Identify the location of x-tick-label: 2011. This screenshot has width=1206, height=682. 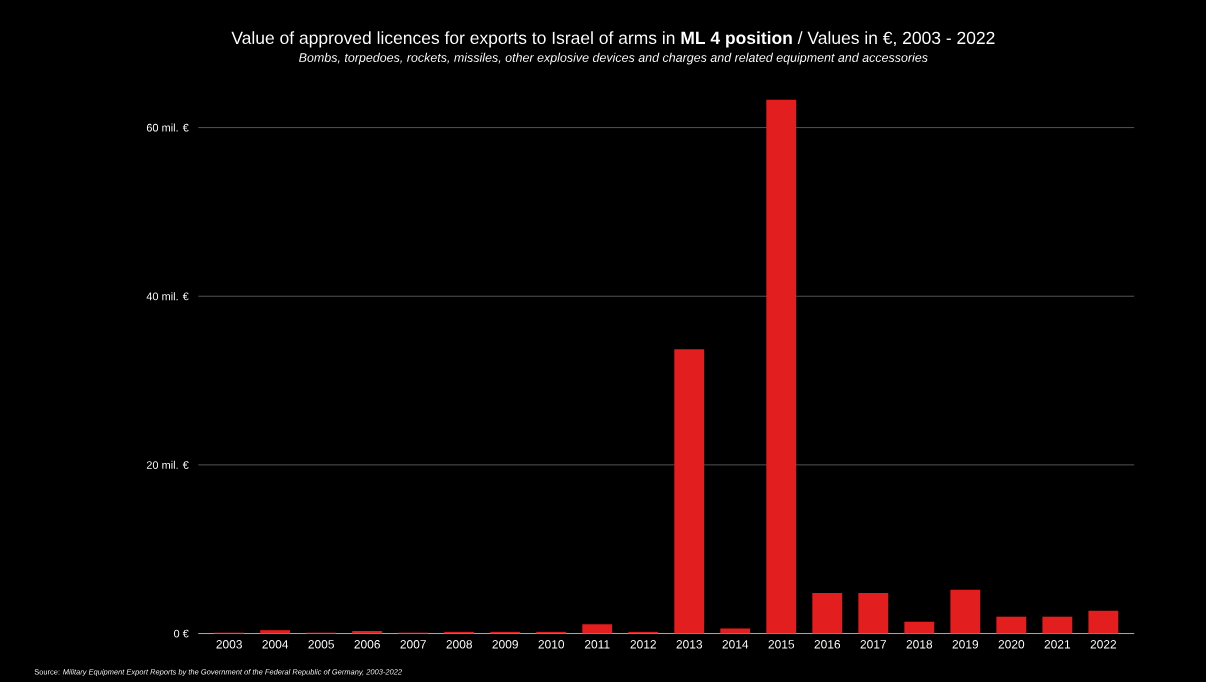
(597, 644).